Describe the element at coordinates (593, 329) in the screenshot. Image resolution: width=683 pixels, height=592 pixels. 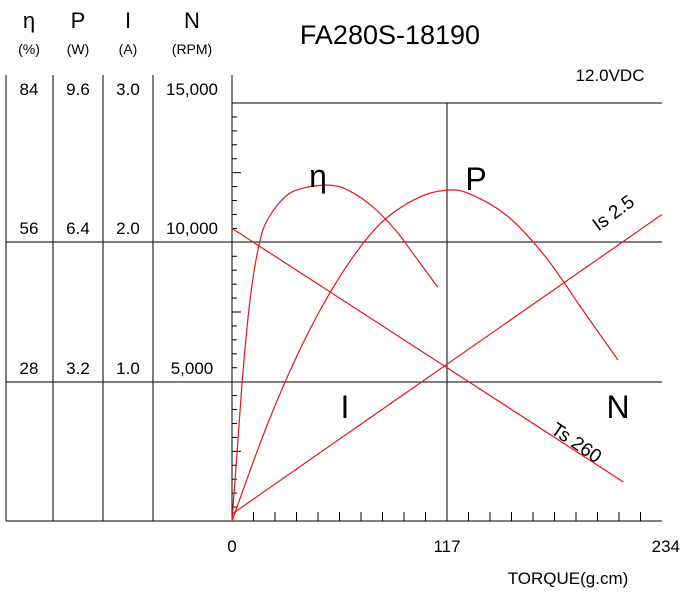
I see `curve-annotations: Is 2.5 Ts 260` at that location.